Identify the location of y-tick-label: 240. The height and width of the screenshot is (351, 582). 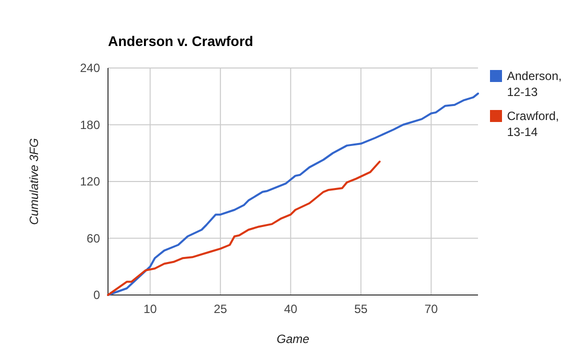
(90, 68).